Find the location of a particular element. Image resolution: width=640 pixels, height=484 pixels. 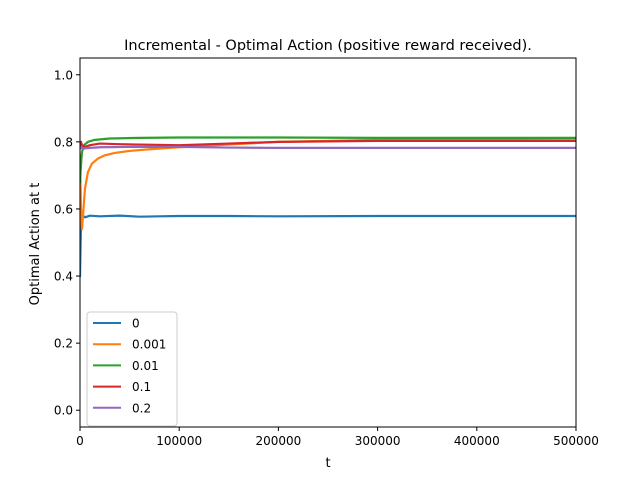

x-axis-label: t is located at coordinates (327, 463).